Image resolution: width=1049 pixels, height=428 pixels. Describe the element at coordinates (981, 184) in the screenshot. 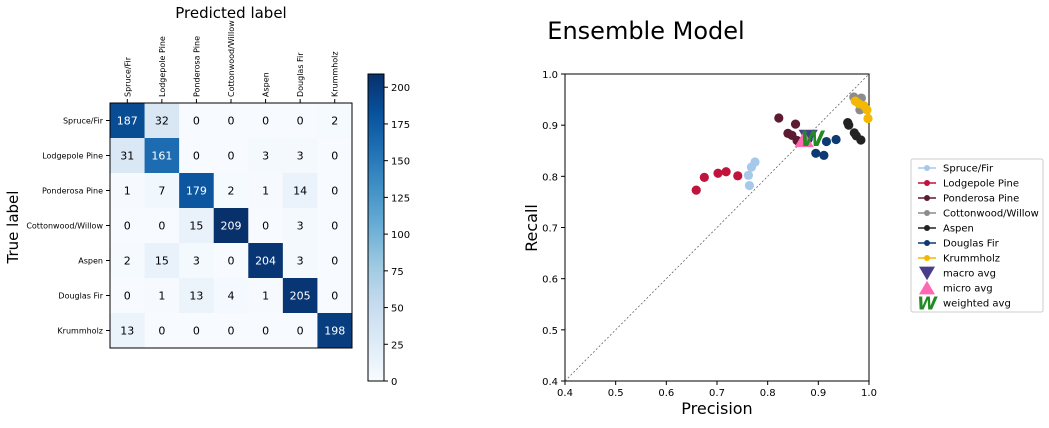

I see `legend-label: Lodgepole Pine` at that location.